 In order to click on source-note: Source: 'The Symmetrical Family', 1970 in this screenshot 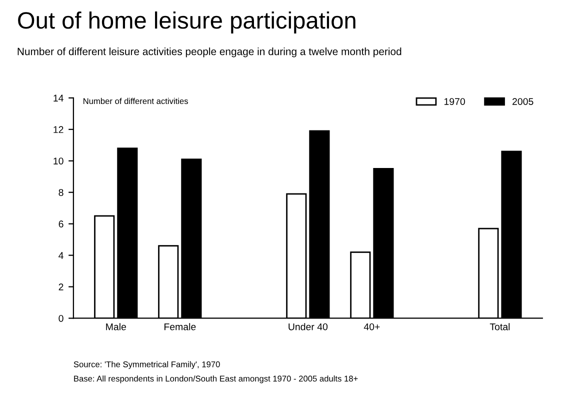, I will do `click(147, 365)`.